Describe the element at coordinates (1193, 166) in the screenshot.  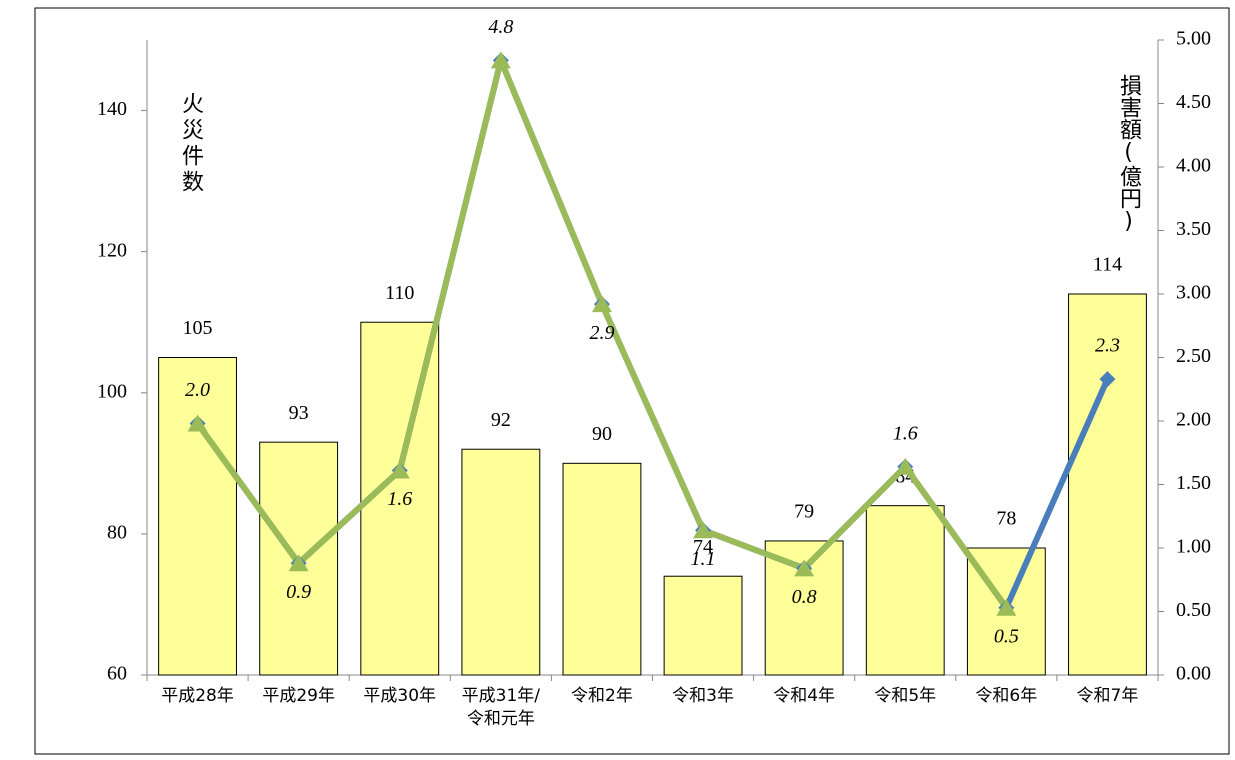
I see `y2-tick-label: 4.00` at that location.